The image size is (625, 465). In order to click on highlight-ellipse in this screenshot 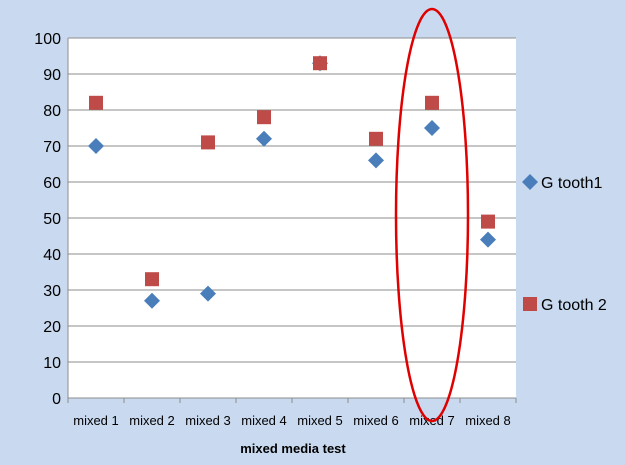, I will do `click(432, 215)`.